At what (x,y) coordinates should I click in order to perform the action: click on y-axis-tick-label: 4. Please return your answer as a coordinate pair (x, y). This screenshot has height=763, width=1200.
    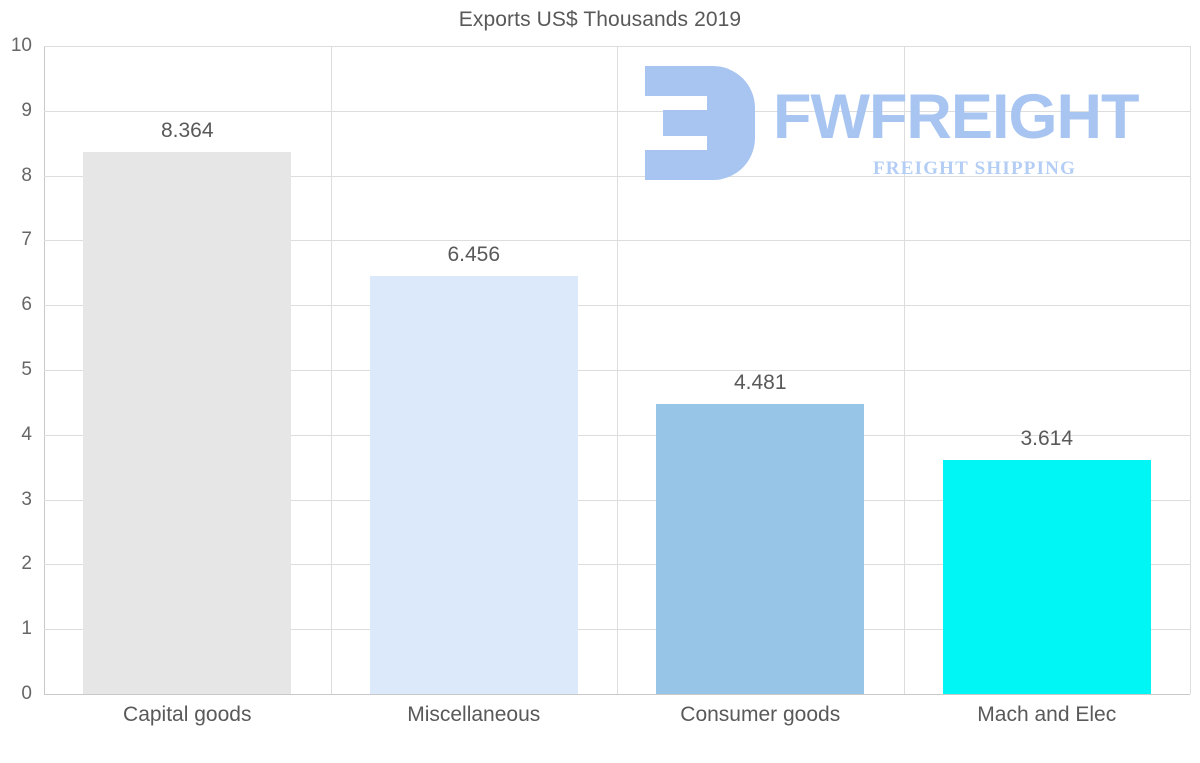
    Looking at the image, I should click on (26, 434).